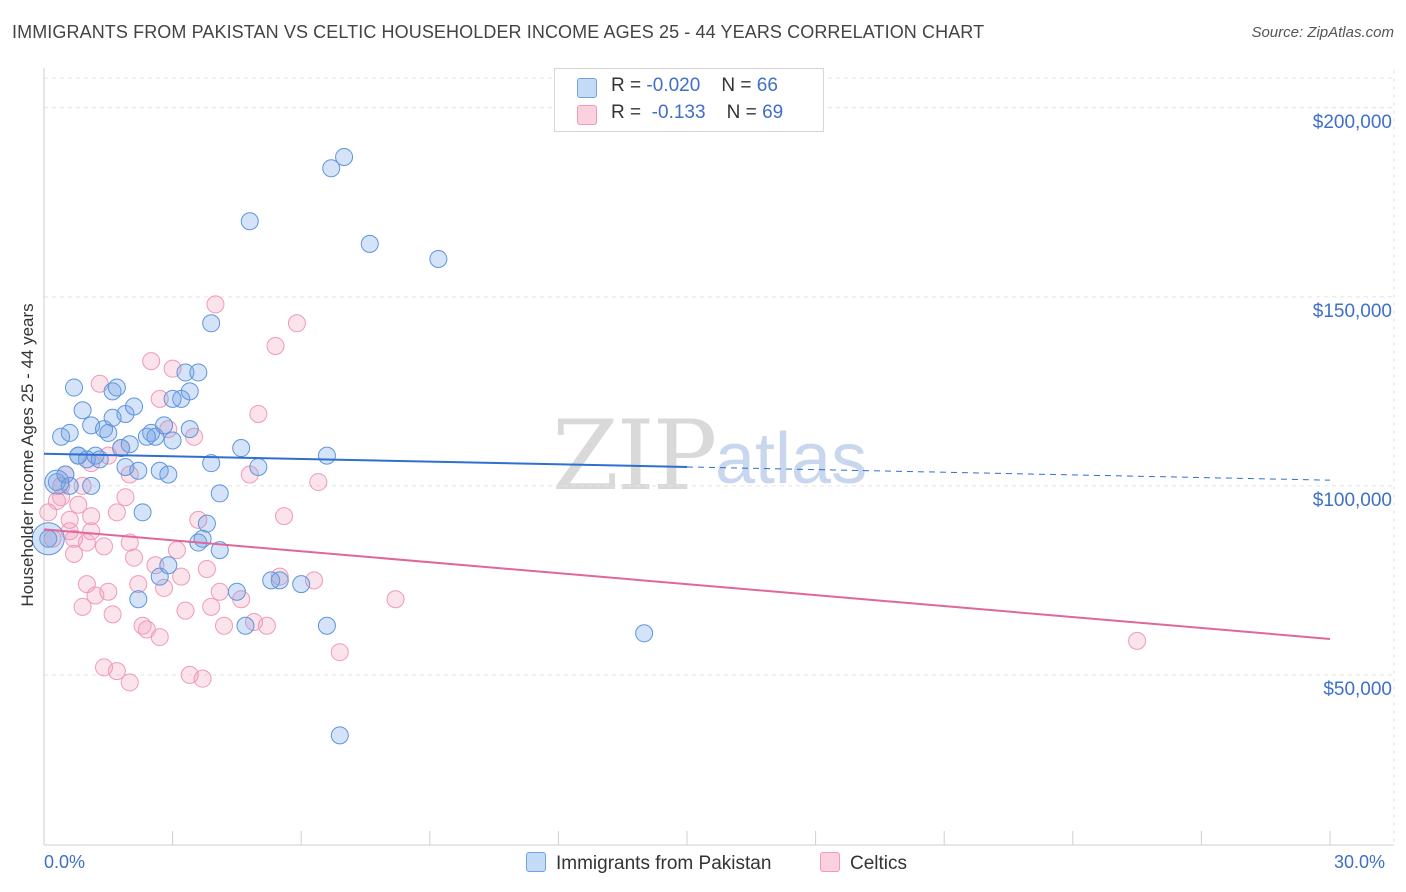 The image size is (1406, 892). What do you see at coordinates (57, 482) in the screenshot?
I see `pakistan-point-large` at bounding box center [57, 482].